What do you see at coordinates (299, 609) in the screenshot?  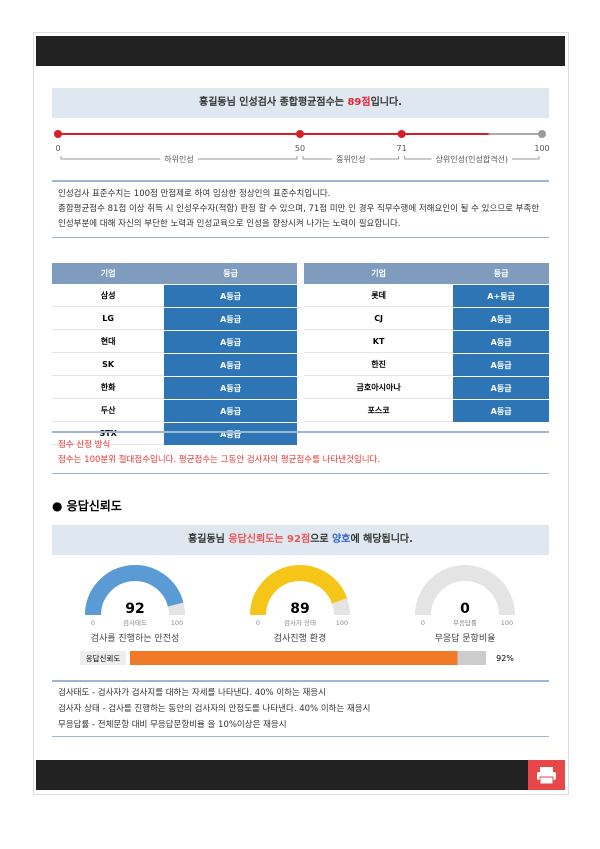 I see `gauge-value: 89` at bounding box center [299, 609].